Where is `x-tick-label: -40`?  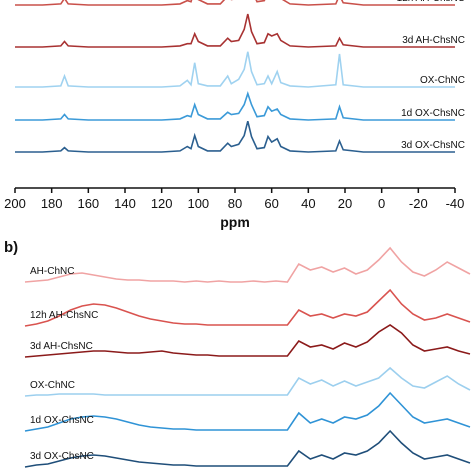 x-tick-label: -40 is located at coordinates (455, 203).